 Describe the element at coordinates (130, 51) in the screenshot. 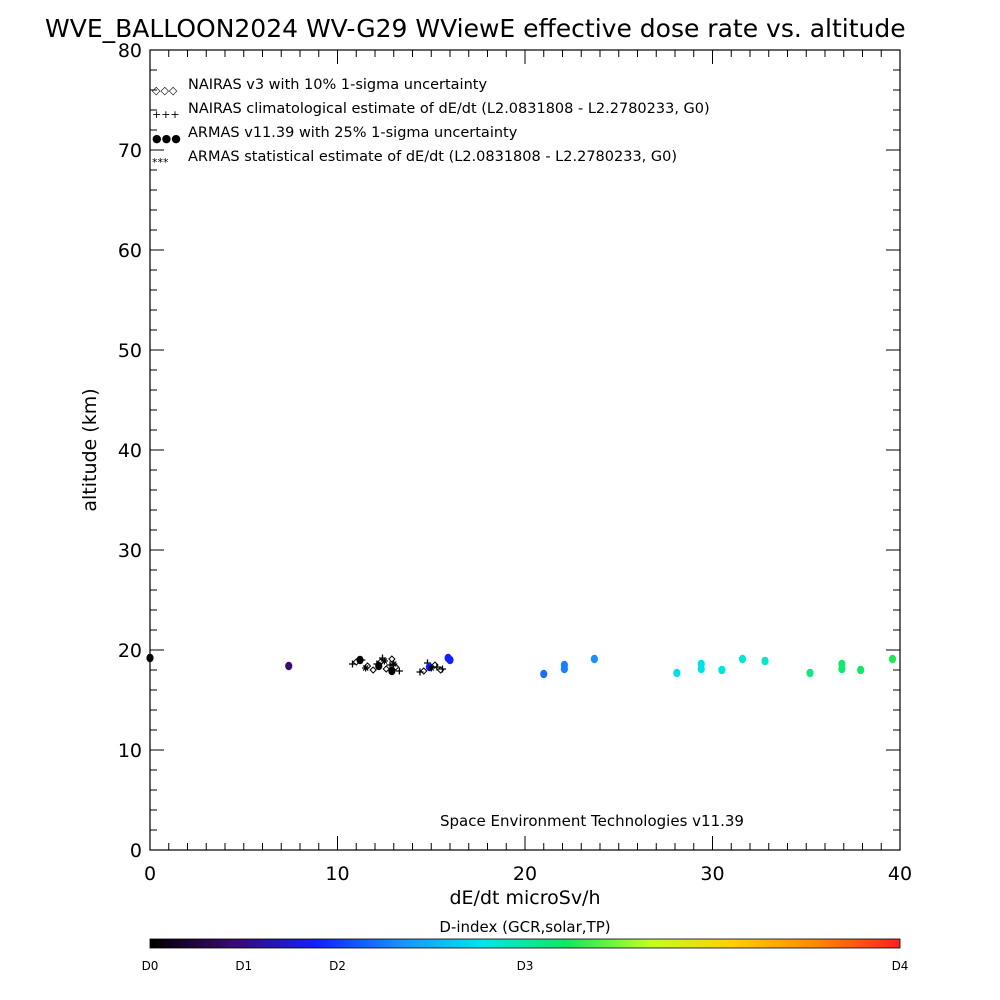

I see `y-tick-label: 80` at that location.